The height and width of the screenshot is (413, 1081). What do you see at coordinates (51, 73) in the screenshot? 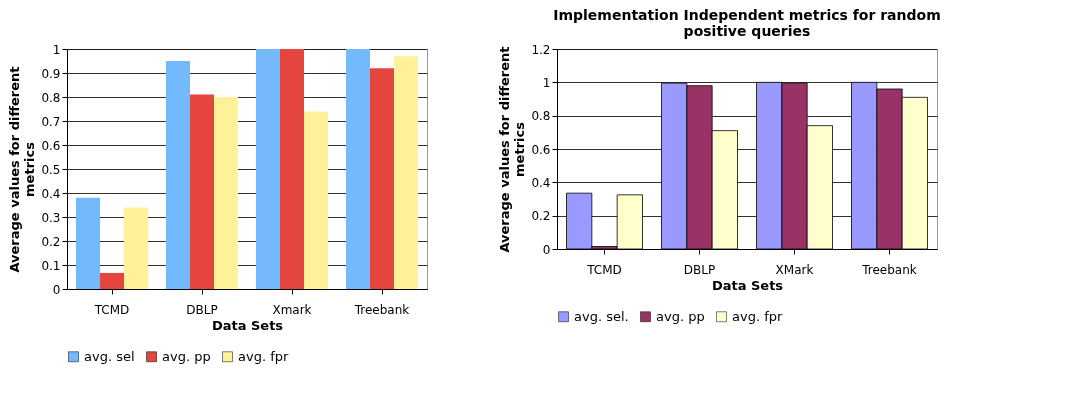
I see `y-tick-label: 0.9` at bounding box center [51, 73].